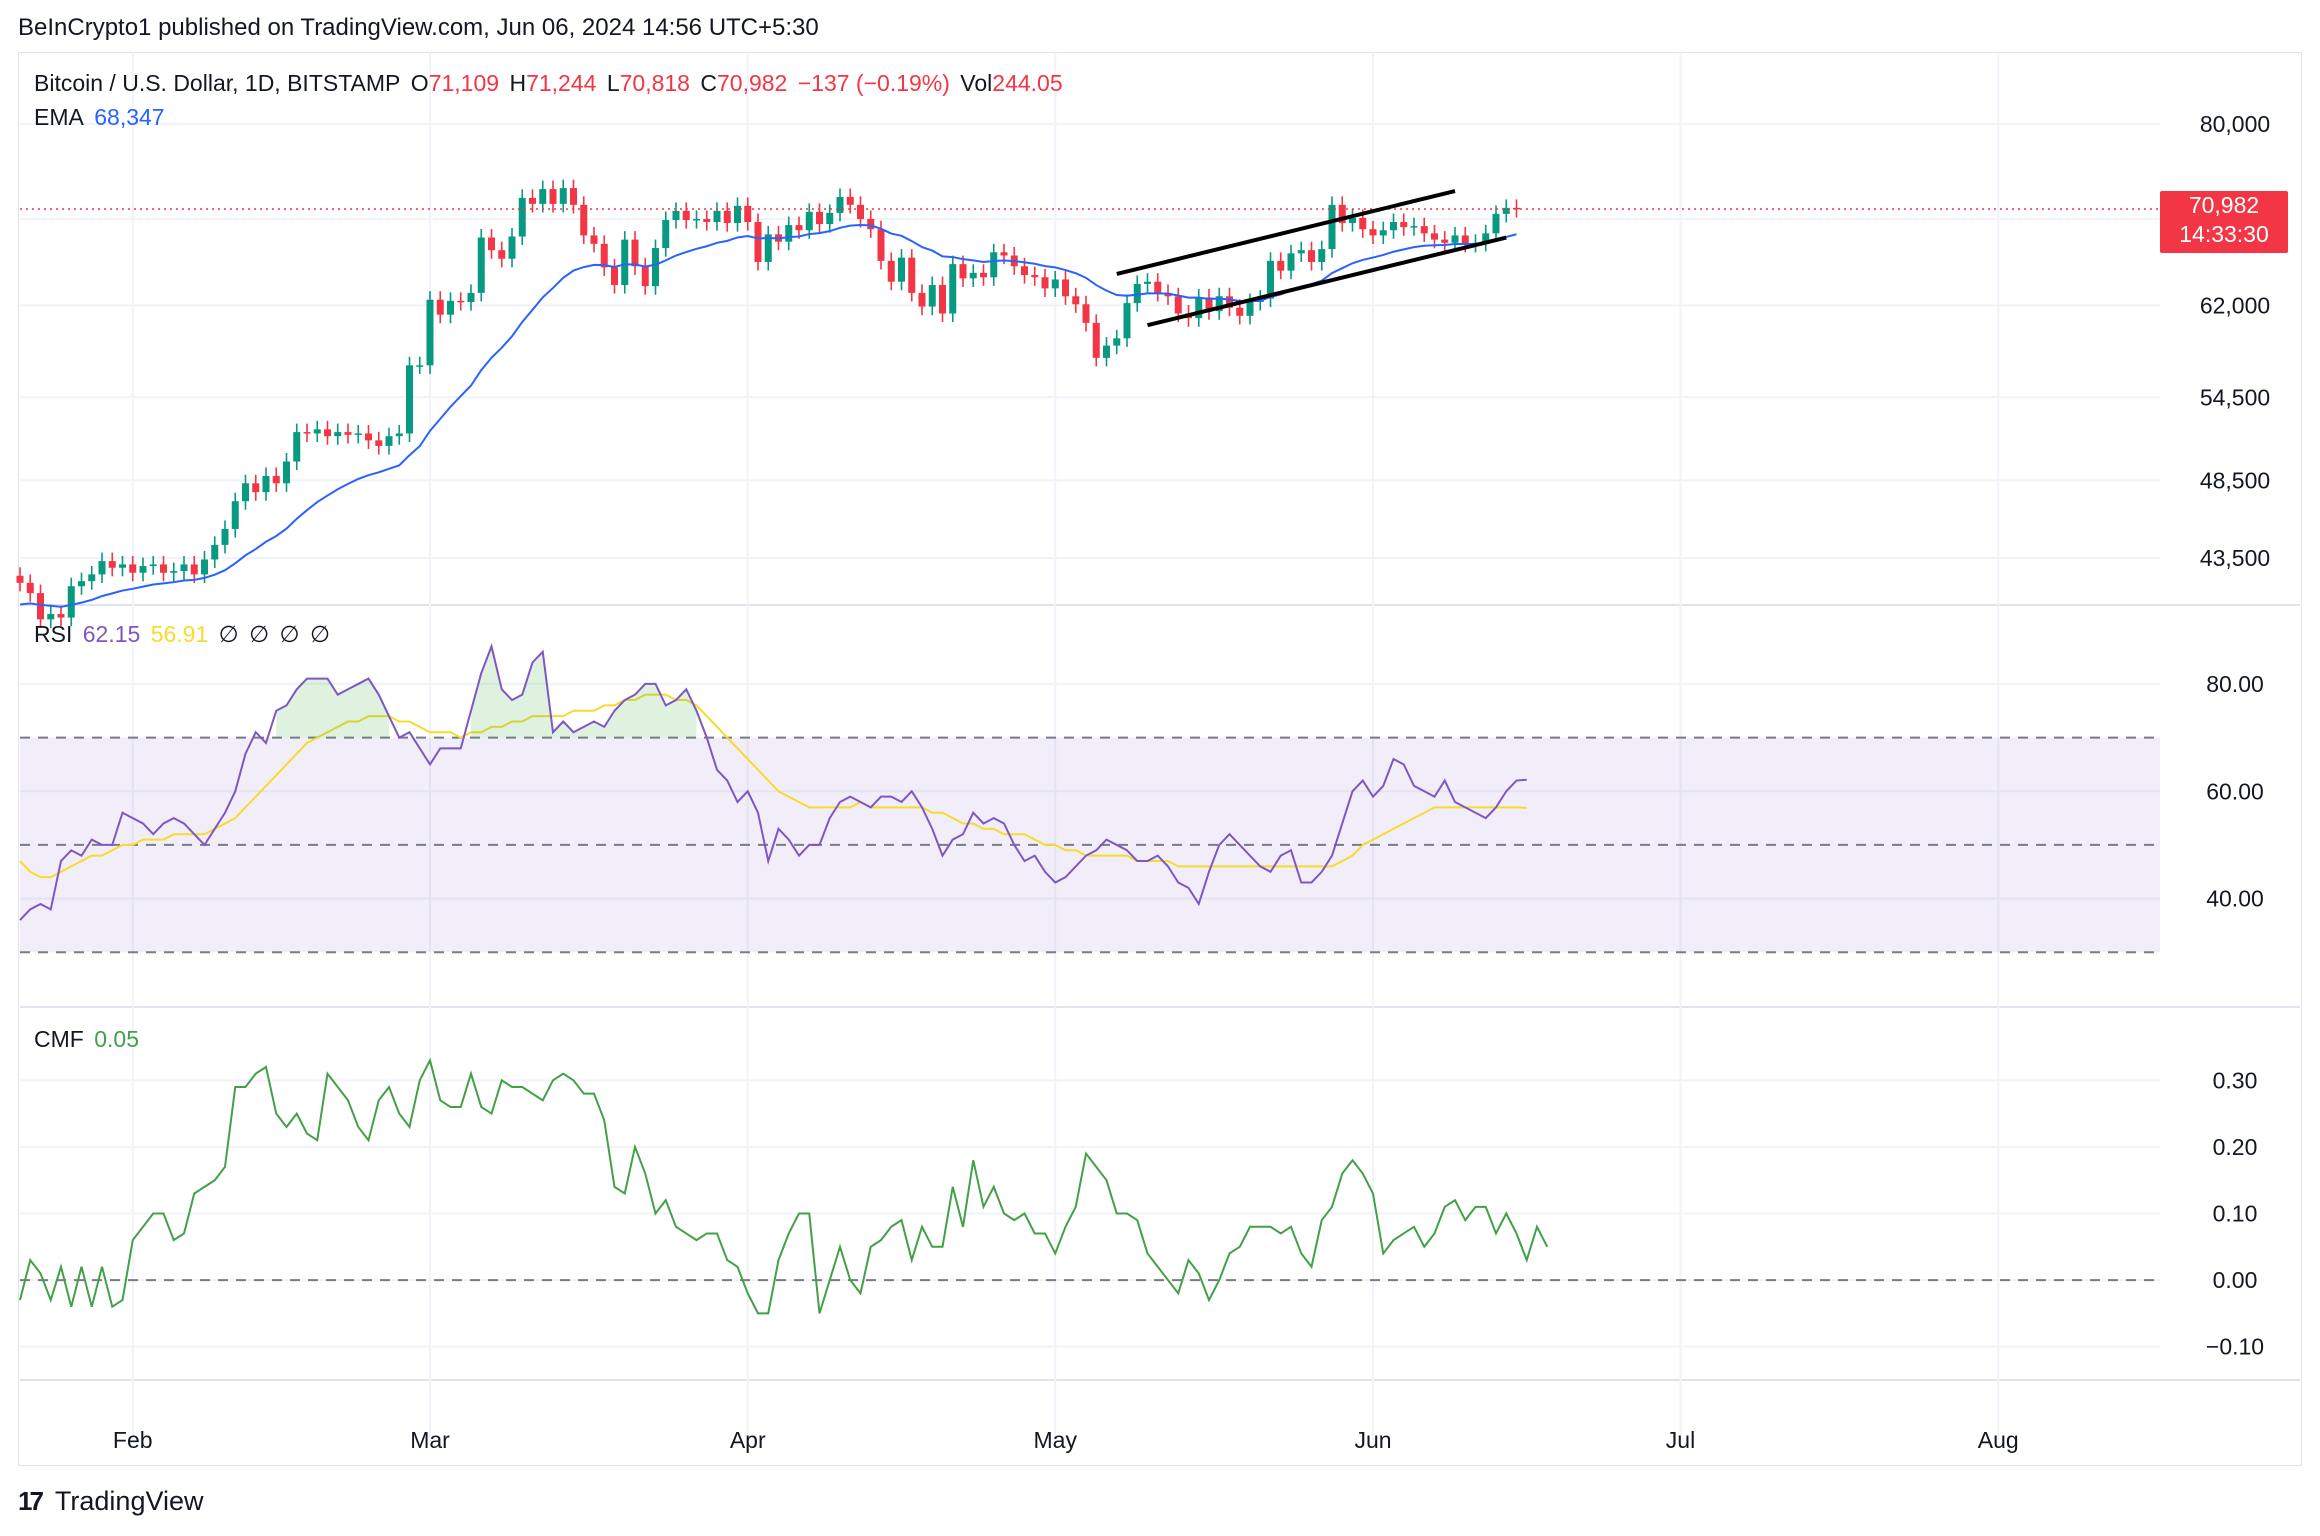  What do you see at coordinates (430, 1440) in the screenshot?
I see `month-tick-label: Mar` at bounding box center [430, 1440].